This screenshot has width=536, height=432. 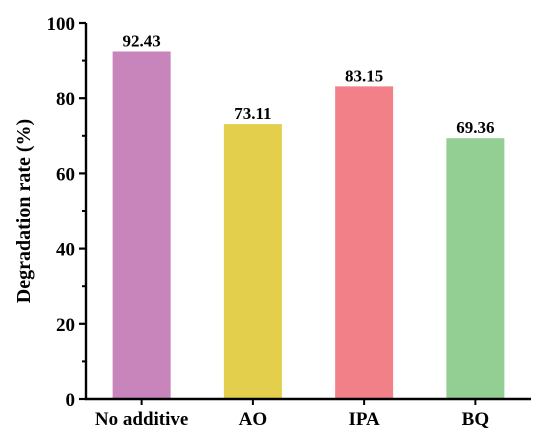 What do you see at coordinates (364, 242) in the screenshot?
I see `bar-ipa` at bounding box center [364, 242].